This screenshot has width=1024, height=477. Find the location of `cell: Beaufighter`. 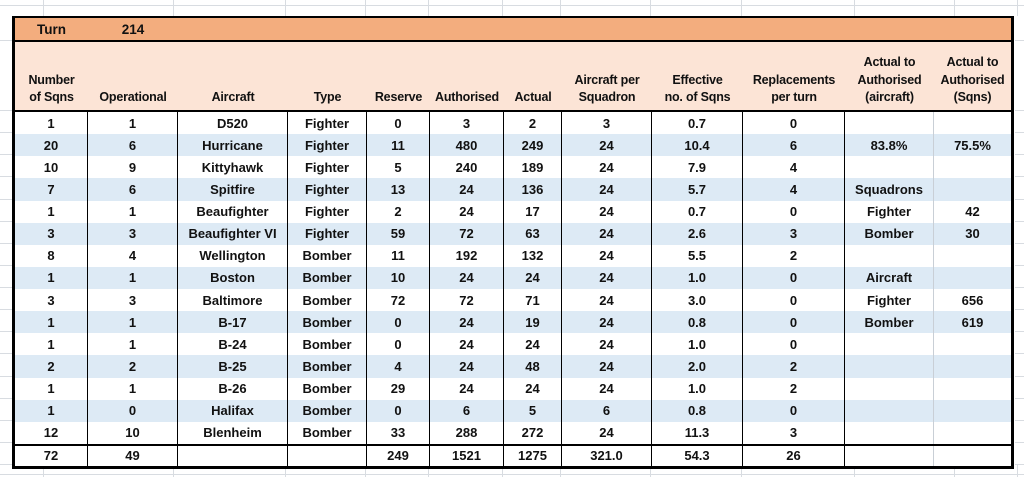

cell: Beaufighter is located at coordinates (233, 211).